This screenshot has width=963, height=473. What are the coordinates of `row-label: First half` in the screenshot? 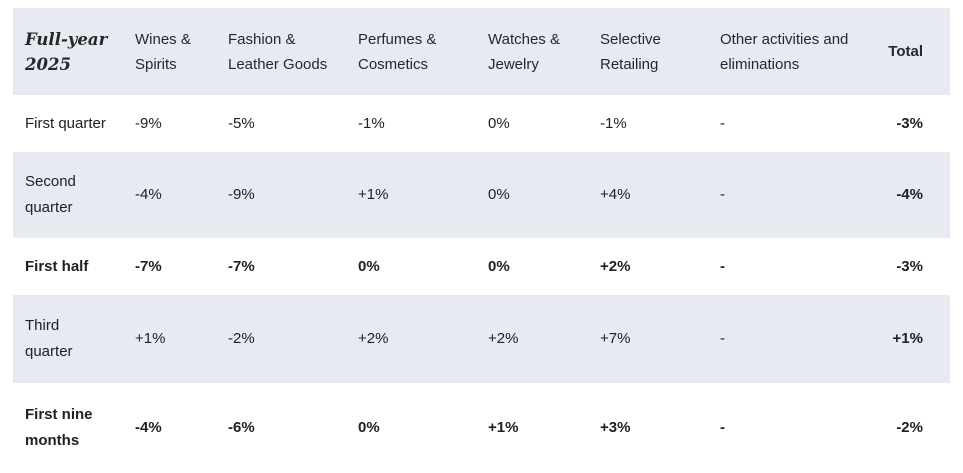 It's located at (57, 266).